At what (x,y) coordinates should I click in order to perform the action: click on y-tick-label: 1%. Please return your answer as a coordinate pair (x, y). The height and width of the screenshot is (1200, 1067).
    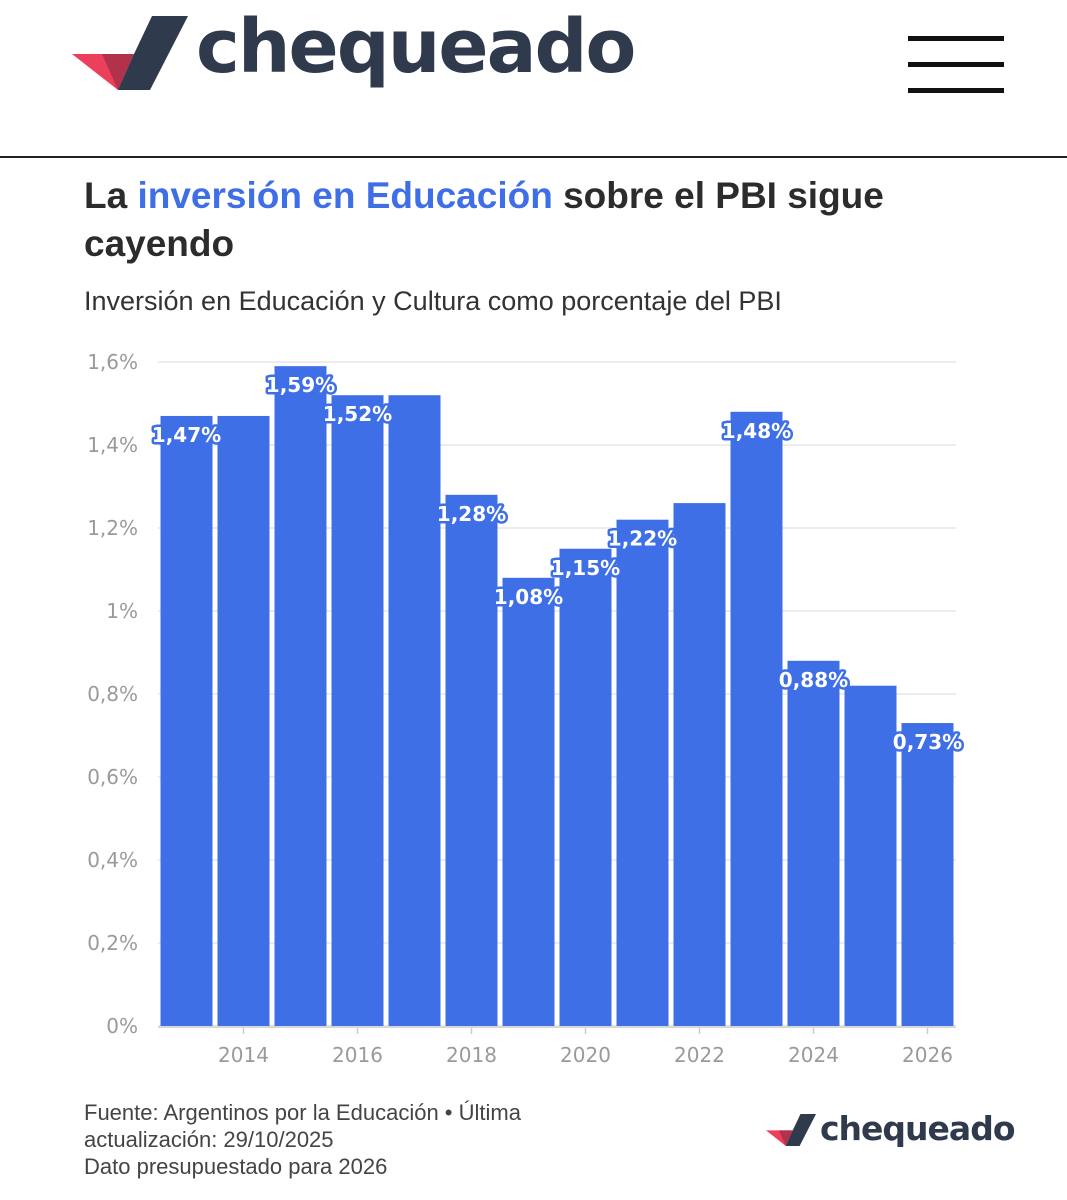
    Looking at the image, I should click on (122, 611).